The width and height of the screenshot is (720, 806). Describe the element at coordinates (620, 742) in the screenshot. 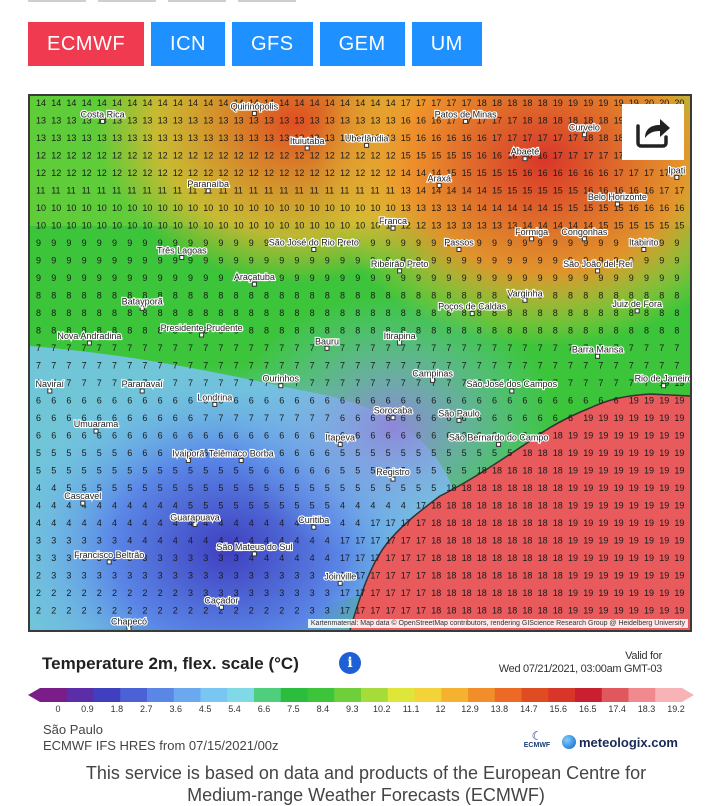

I see `meteologix-logo: meteologix.com` at that location.